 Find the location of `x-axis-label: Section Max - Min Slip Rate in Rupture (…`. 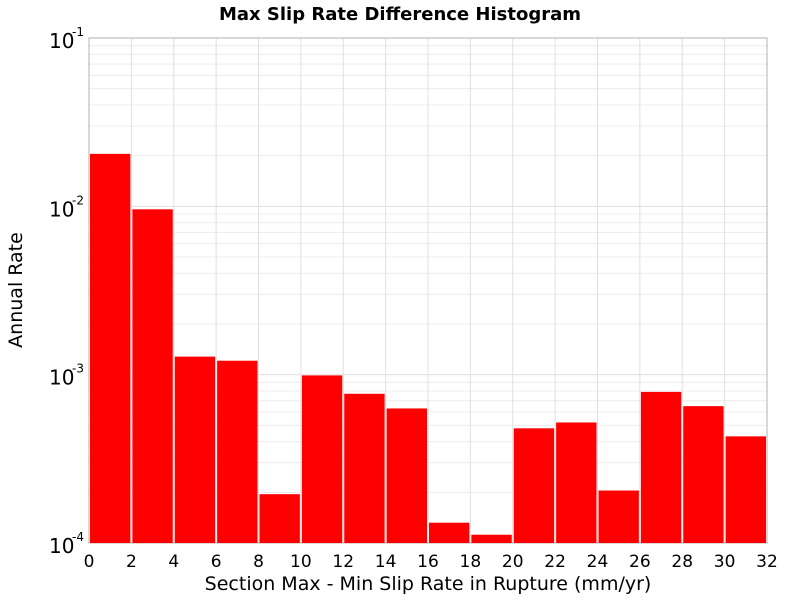

x-axis-label: Section Max - Min Slip Rate in Rupture (… is located at coordinates (428, 584).